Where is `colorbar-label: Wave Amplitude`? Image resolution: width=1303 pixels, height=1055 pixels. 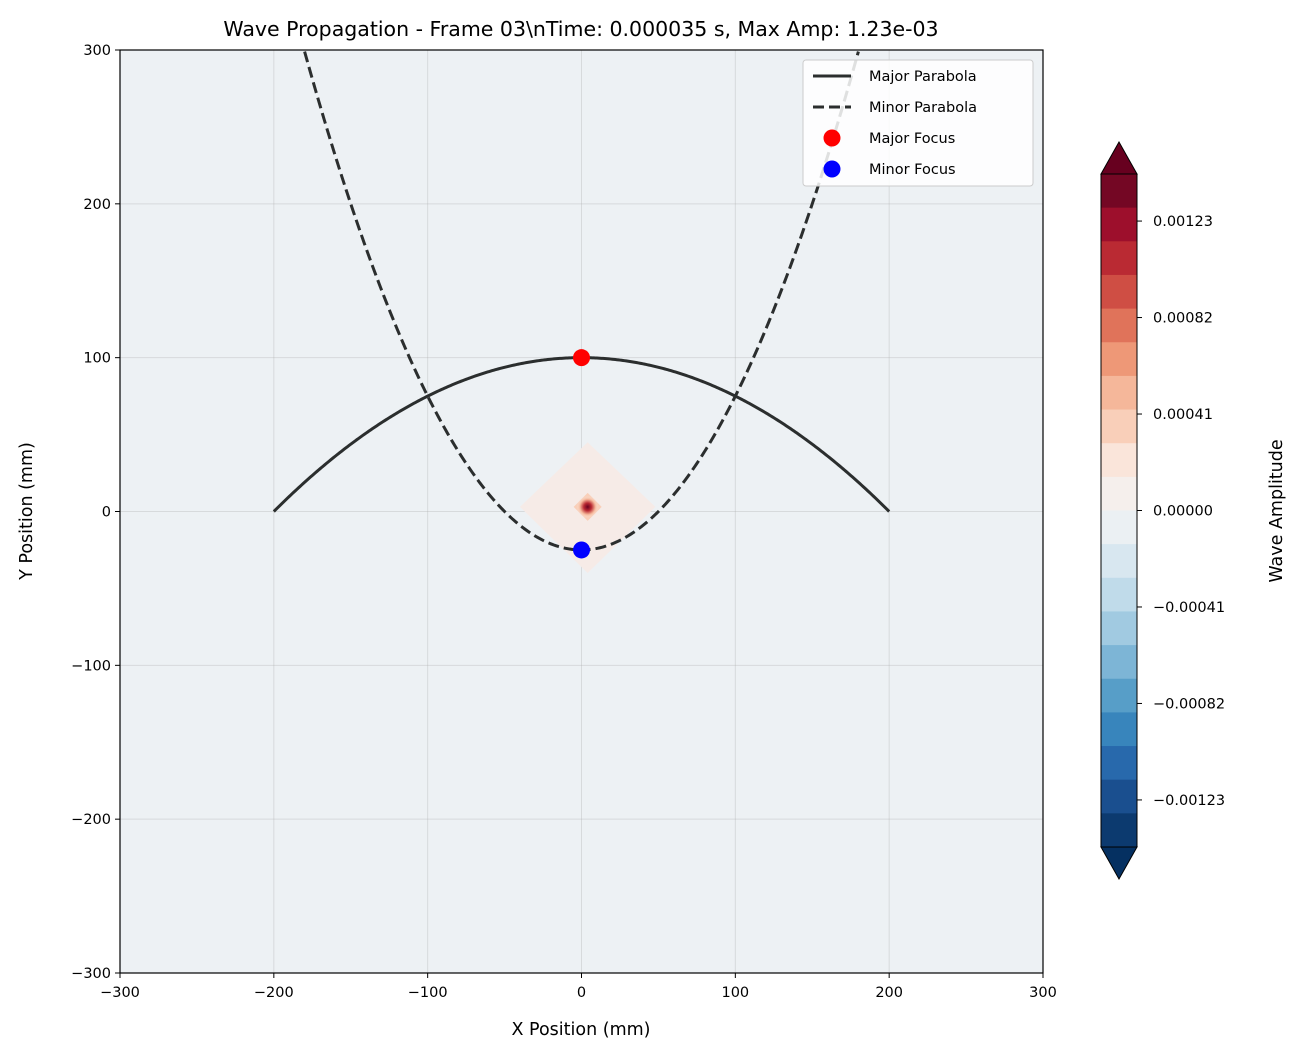
colorbar-label: Wave Amplitude is located at coordinates (1277, 510).